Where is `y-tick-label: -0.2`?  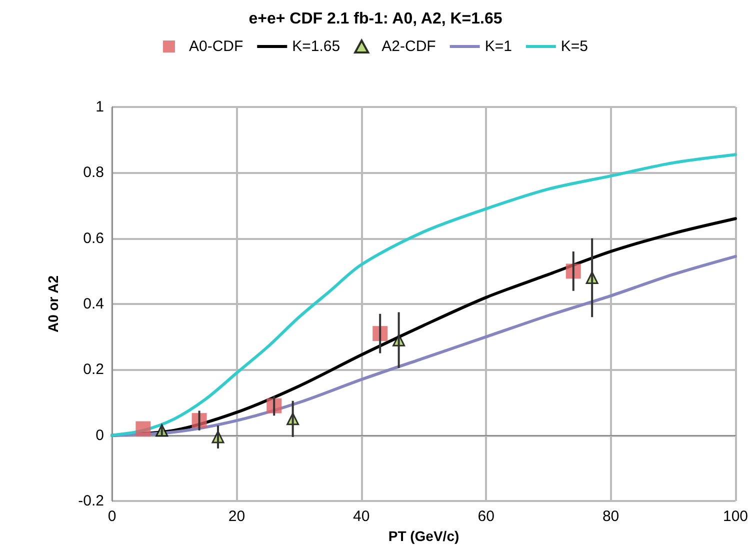 y-tick-label: -0.2 is located at coordinates (91, 501).